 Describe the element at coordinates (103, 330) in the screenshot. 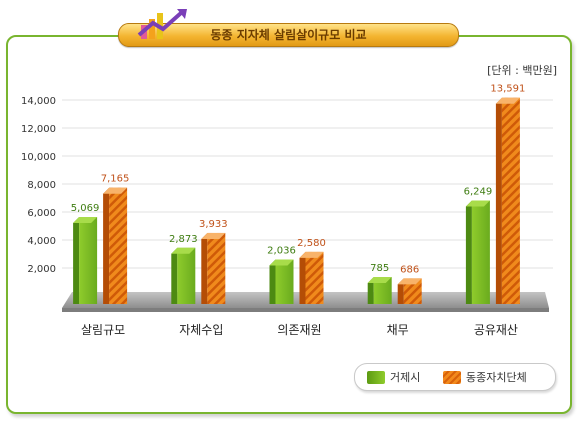

I see `x-category-label: 살림규모` at that location.